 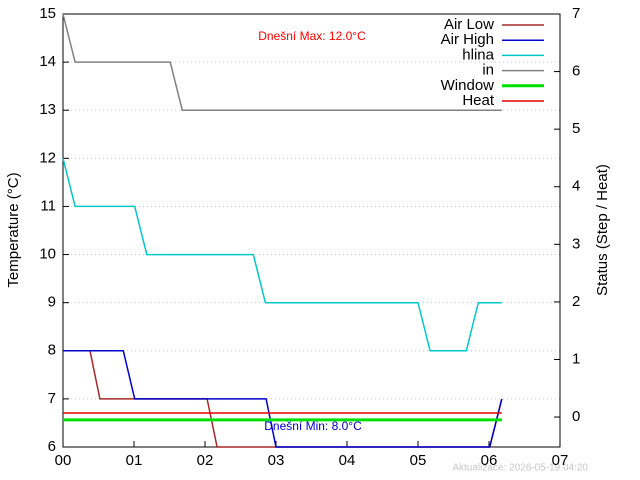 I want to click on y2-tick-label: 6, so click(x=576, y=71).